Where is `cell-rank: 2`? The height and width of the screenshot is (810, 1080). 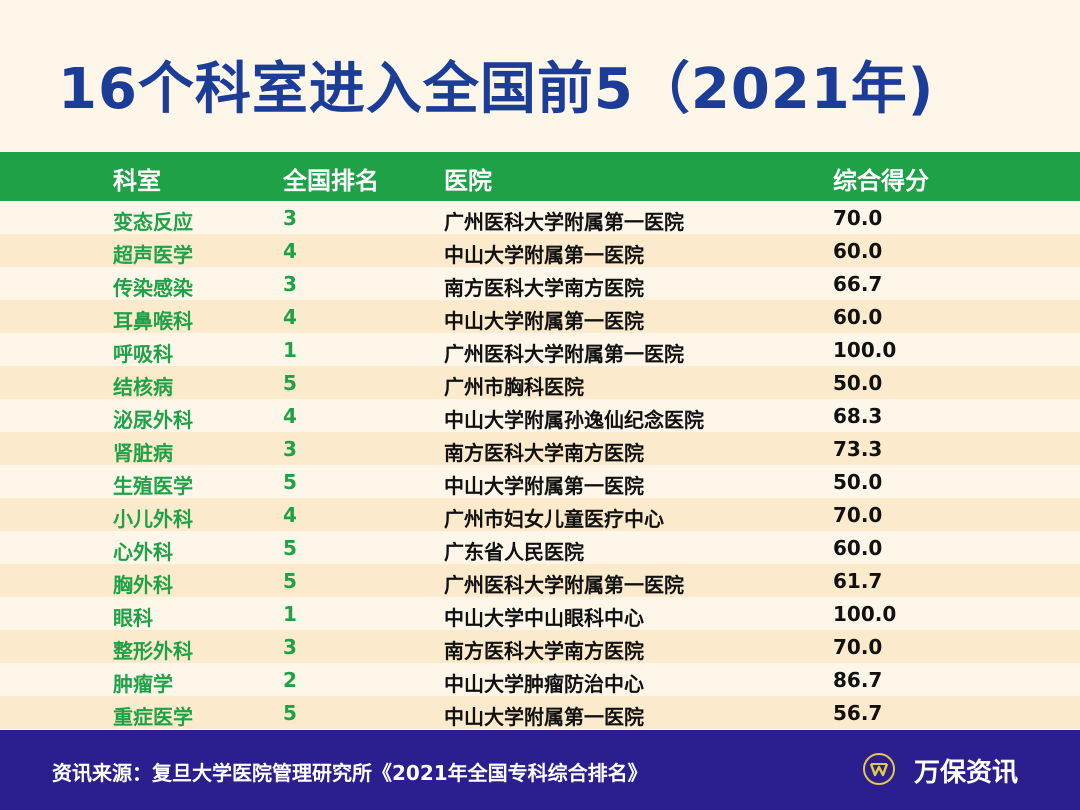 cell-rank: 2 is located at coordinates (290, 680).